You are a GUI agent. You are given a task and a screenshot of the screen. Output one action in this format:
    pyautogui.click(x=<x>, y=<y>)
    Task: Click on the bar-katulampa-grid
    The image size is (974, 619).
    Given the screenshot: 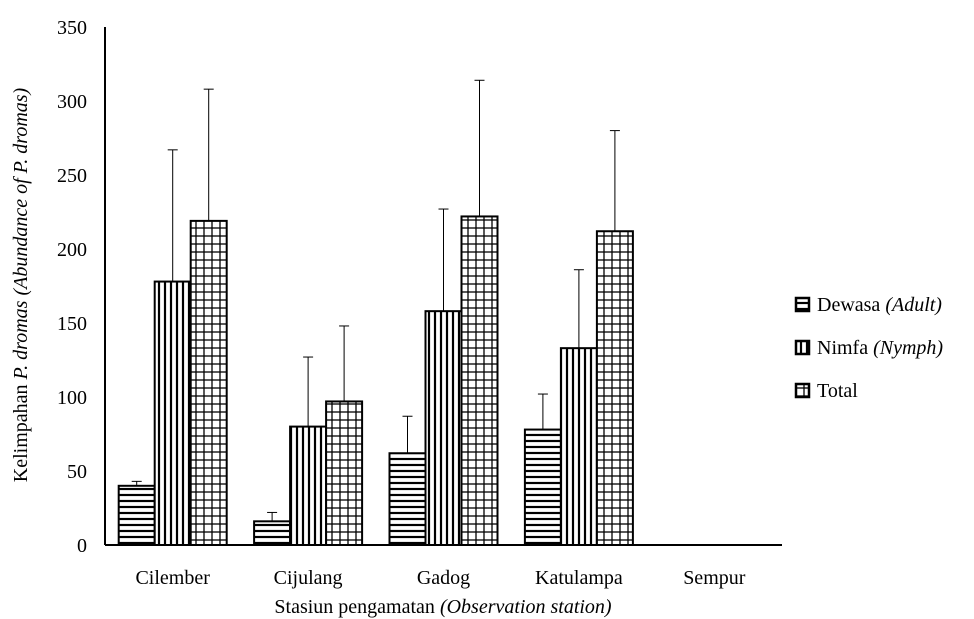 What is the action you would take?
    pyautogui.click(x=614, y=388)
    